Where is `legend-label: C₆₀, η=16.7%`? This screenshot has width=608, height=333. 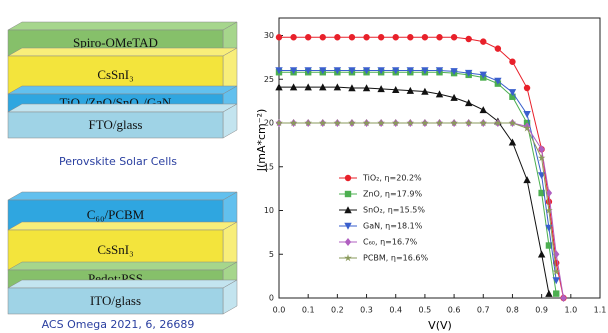 legend-label: C₆₀, η=16.7% is located at coordinates (390, 242).